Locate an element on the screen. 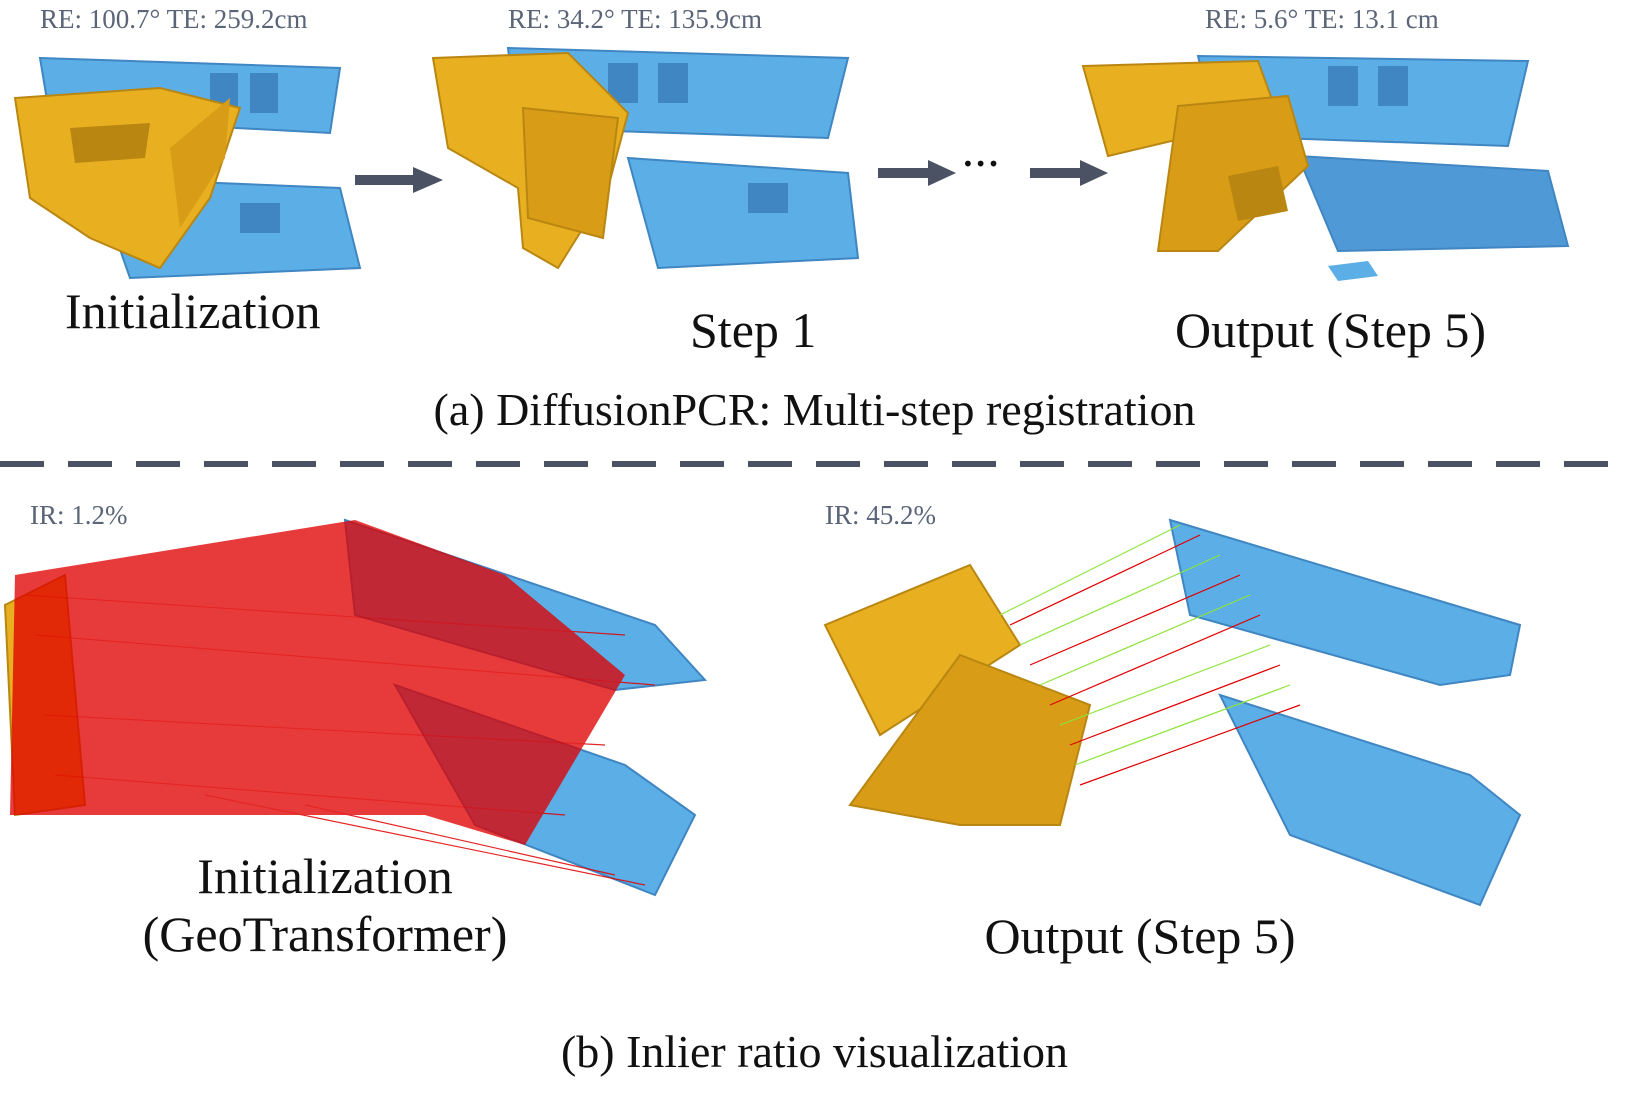  view-label-initialization: Initialization (GeoTransformer) is located at coordinates (325, 905).